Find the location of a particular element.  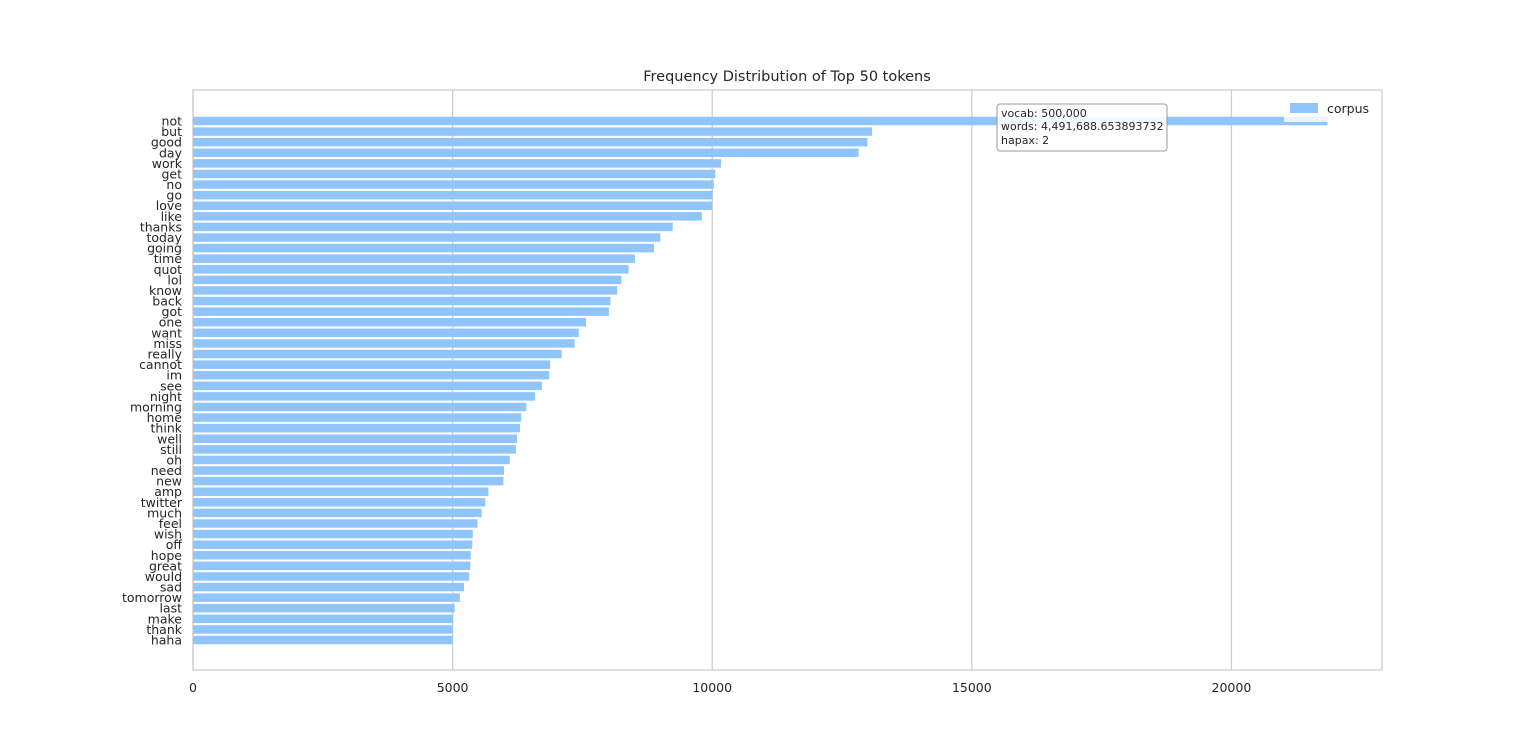

y-tick-label: much is located at coordinates (164, 512).